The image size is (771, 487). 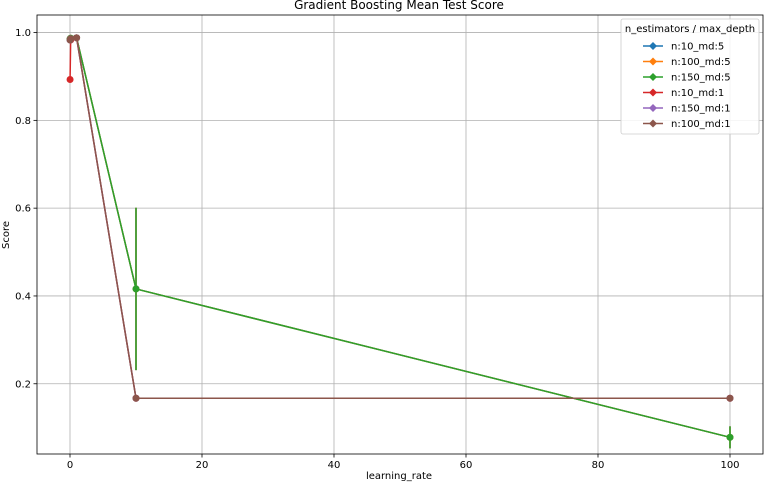 I want to click on legend-box, so click(x=690, y=76).